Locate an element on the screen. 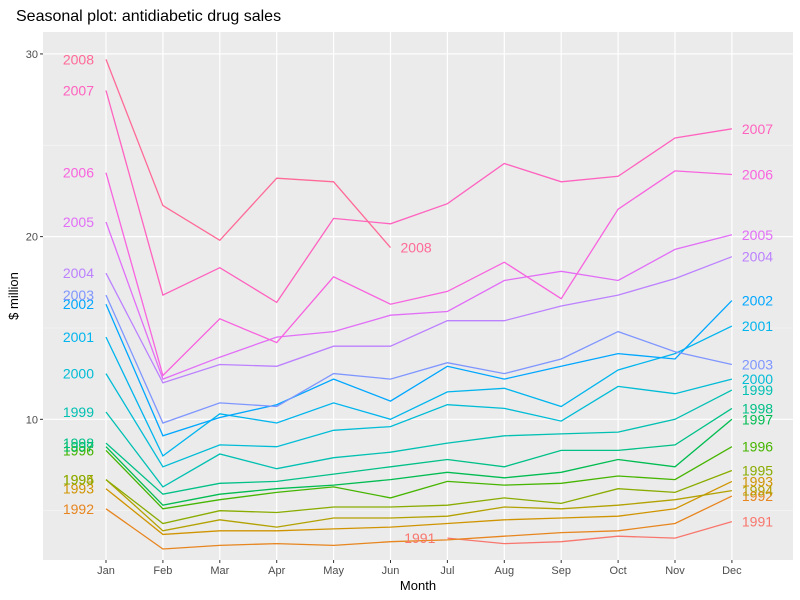  series-line-1994 is located at coordinates (419, 505).